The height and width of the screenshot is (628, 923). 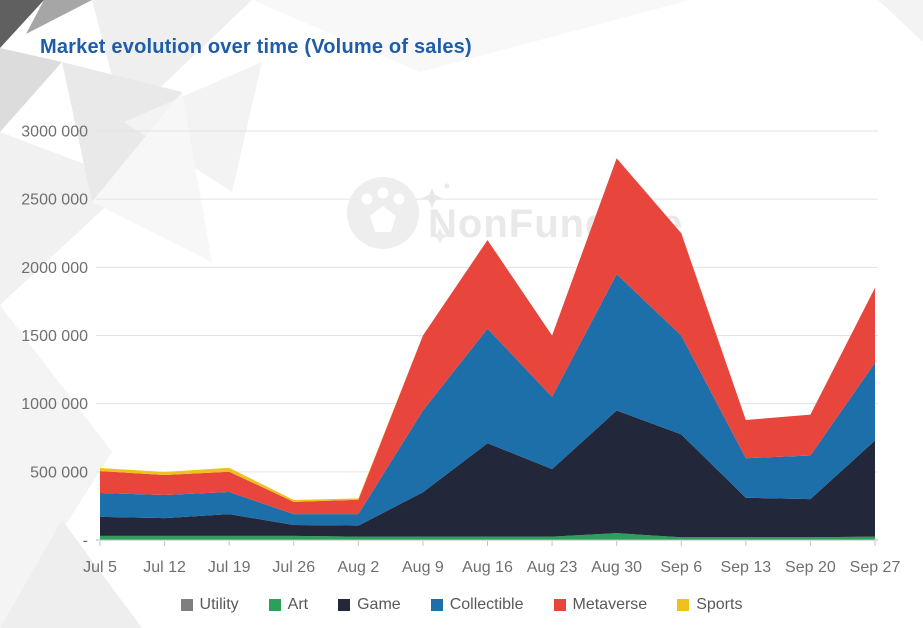 I want to click on x-tick-label: Sep 20, so click(x=810, y=567).